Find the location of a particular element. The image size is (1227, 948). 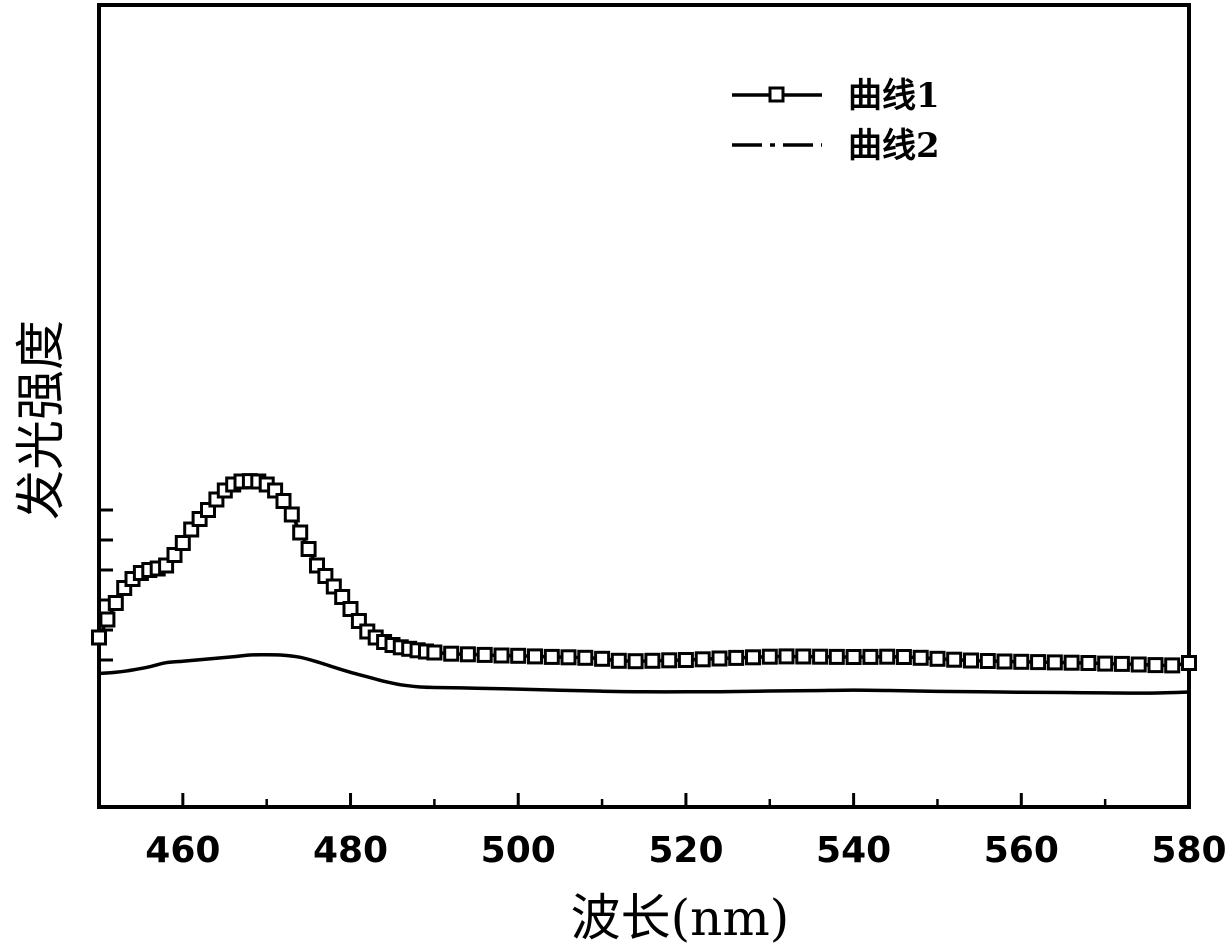

x-axis-title: 波长(nm) is located at coordinates (680, 918).